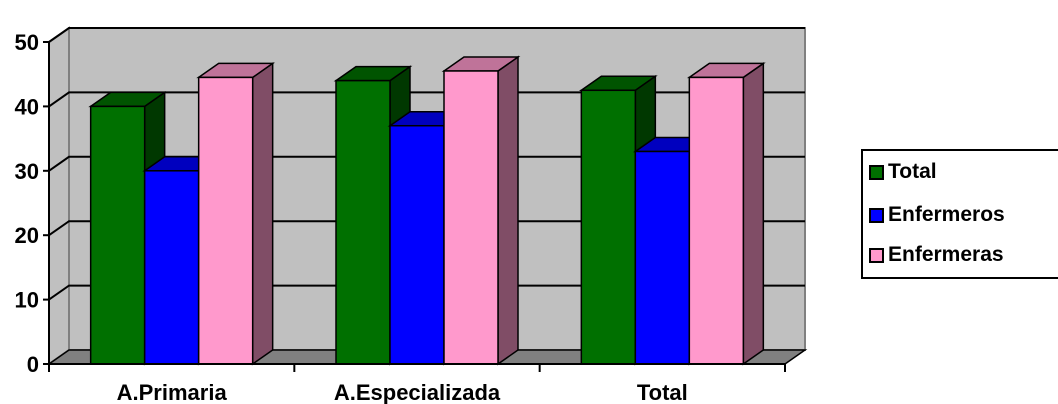  I want to click on bar-enfermeras-total, so click(726, 213).